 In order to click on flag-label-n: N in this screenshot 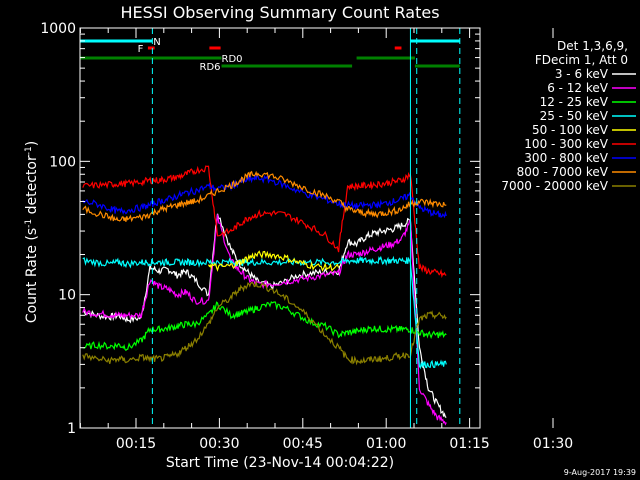, I will do `click(156, 42)`.